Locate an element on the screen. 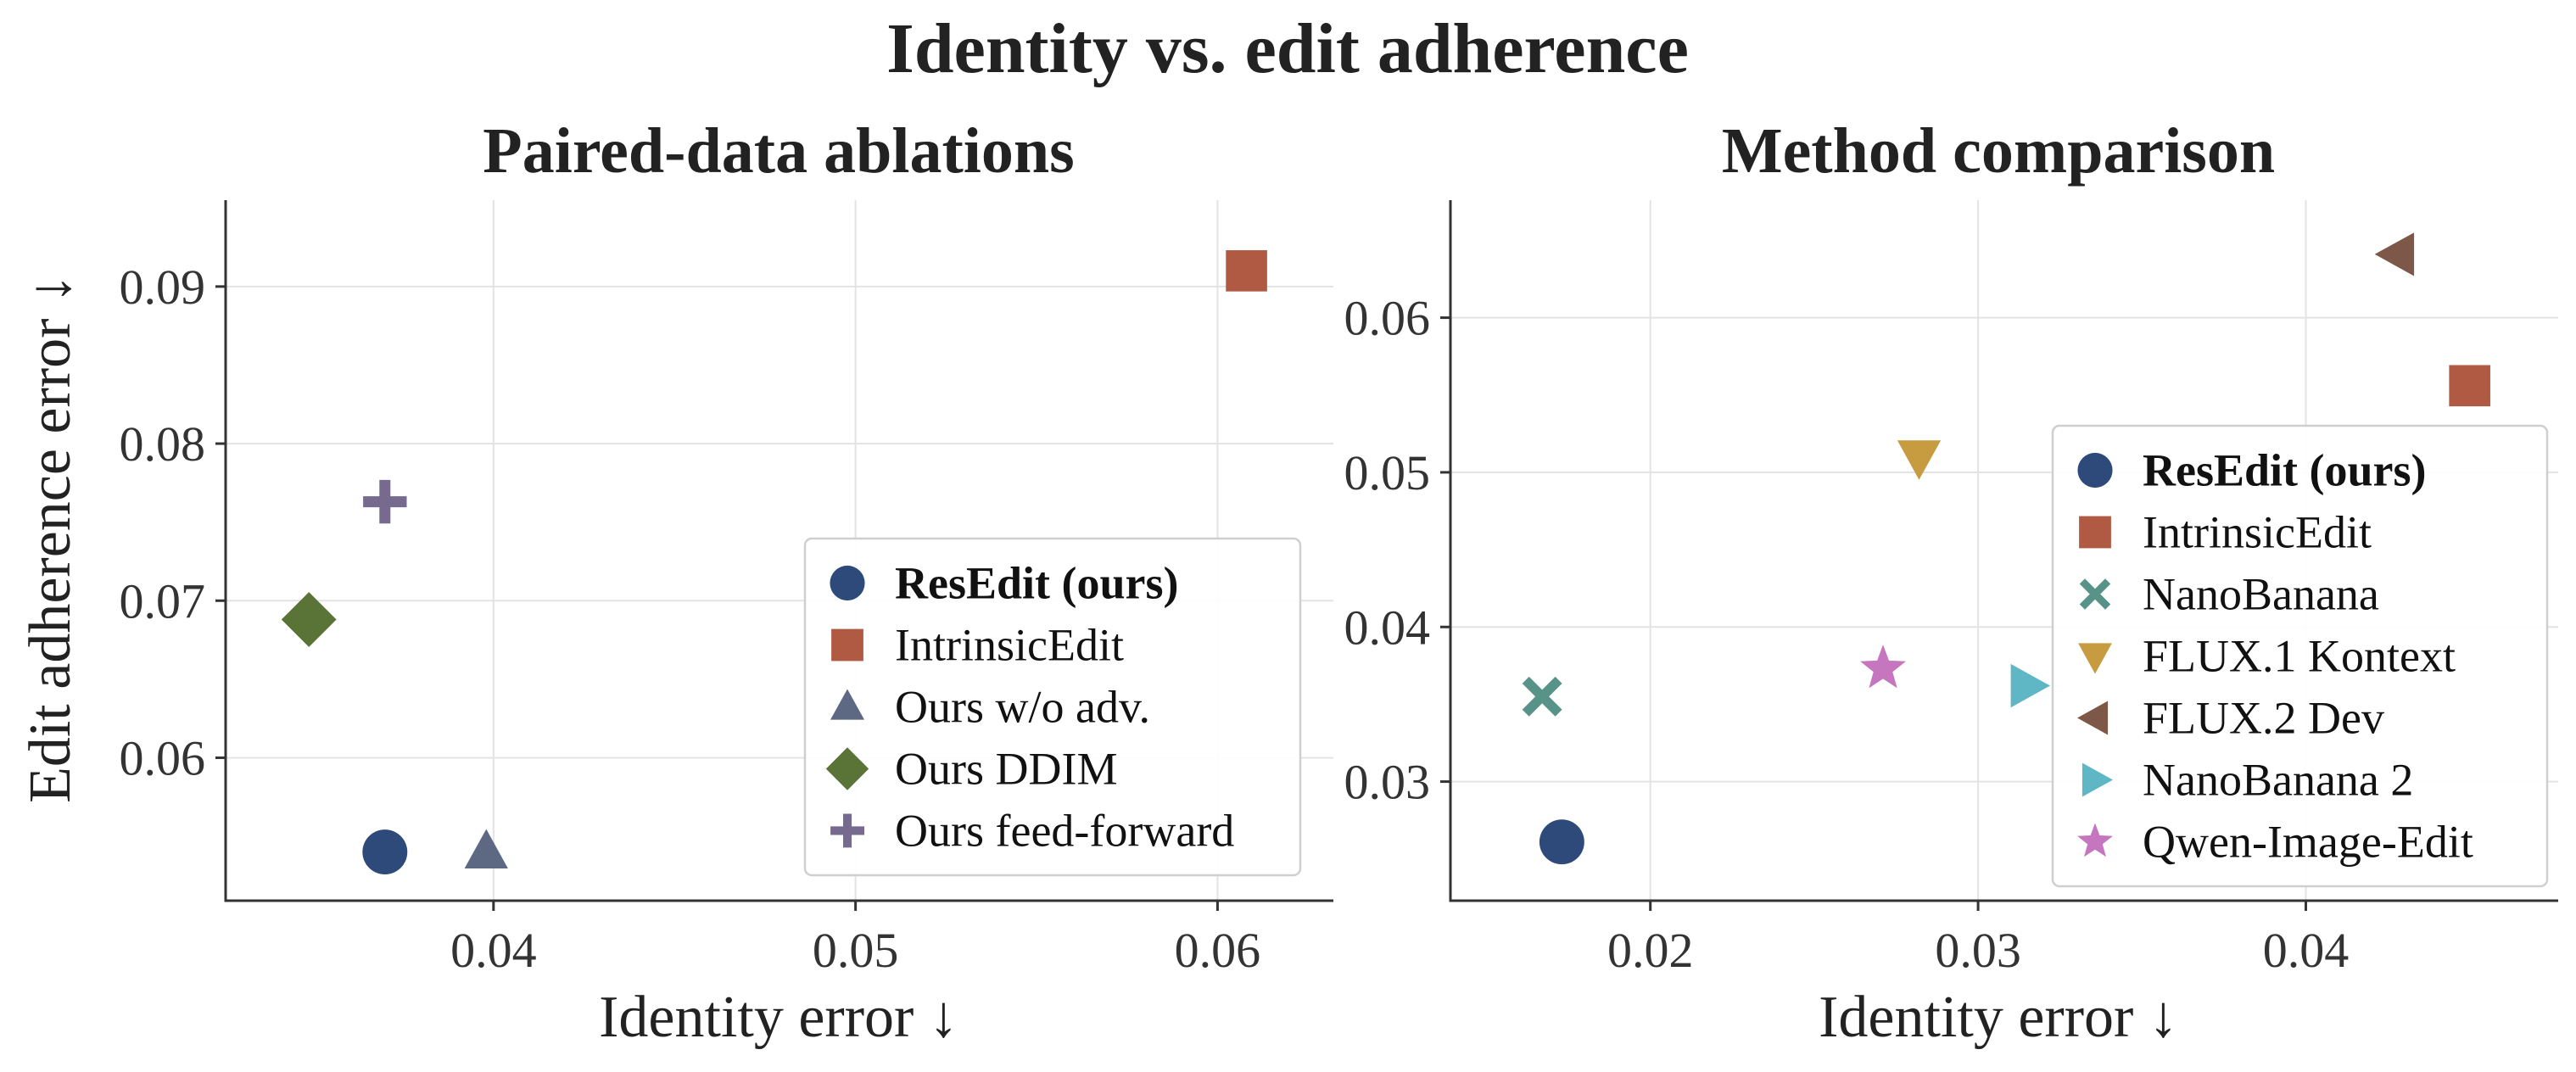 The width and height of the screenshot is (2576, 1072). x-tick-label: 0.03 is located at coordinates (1978, 950).